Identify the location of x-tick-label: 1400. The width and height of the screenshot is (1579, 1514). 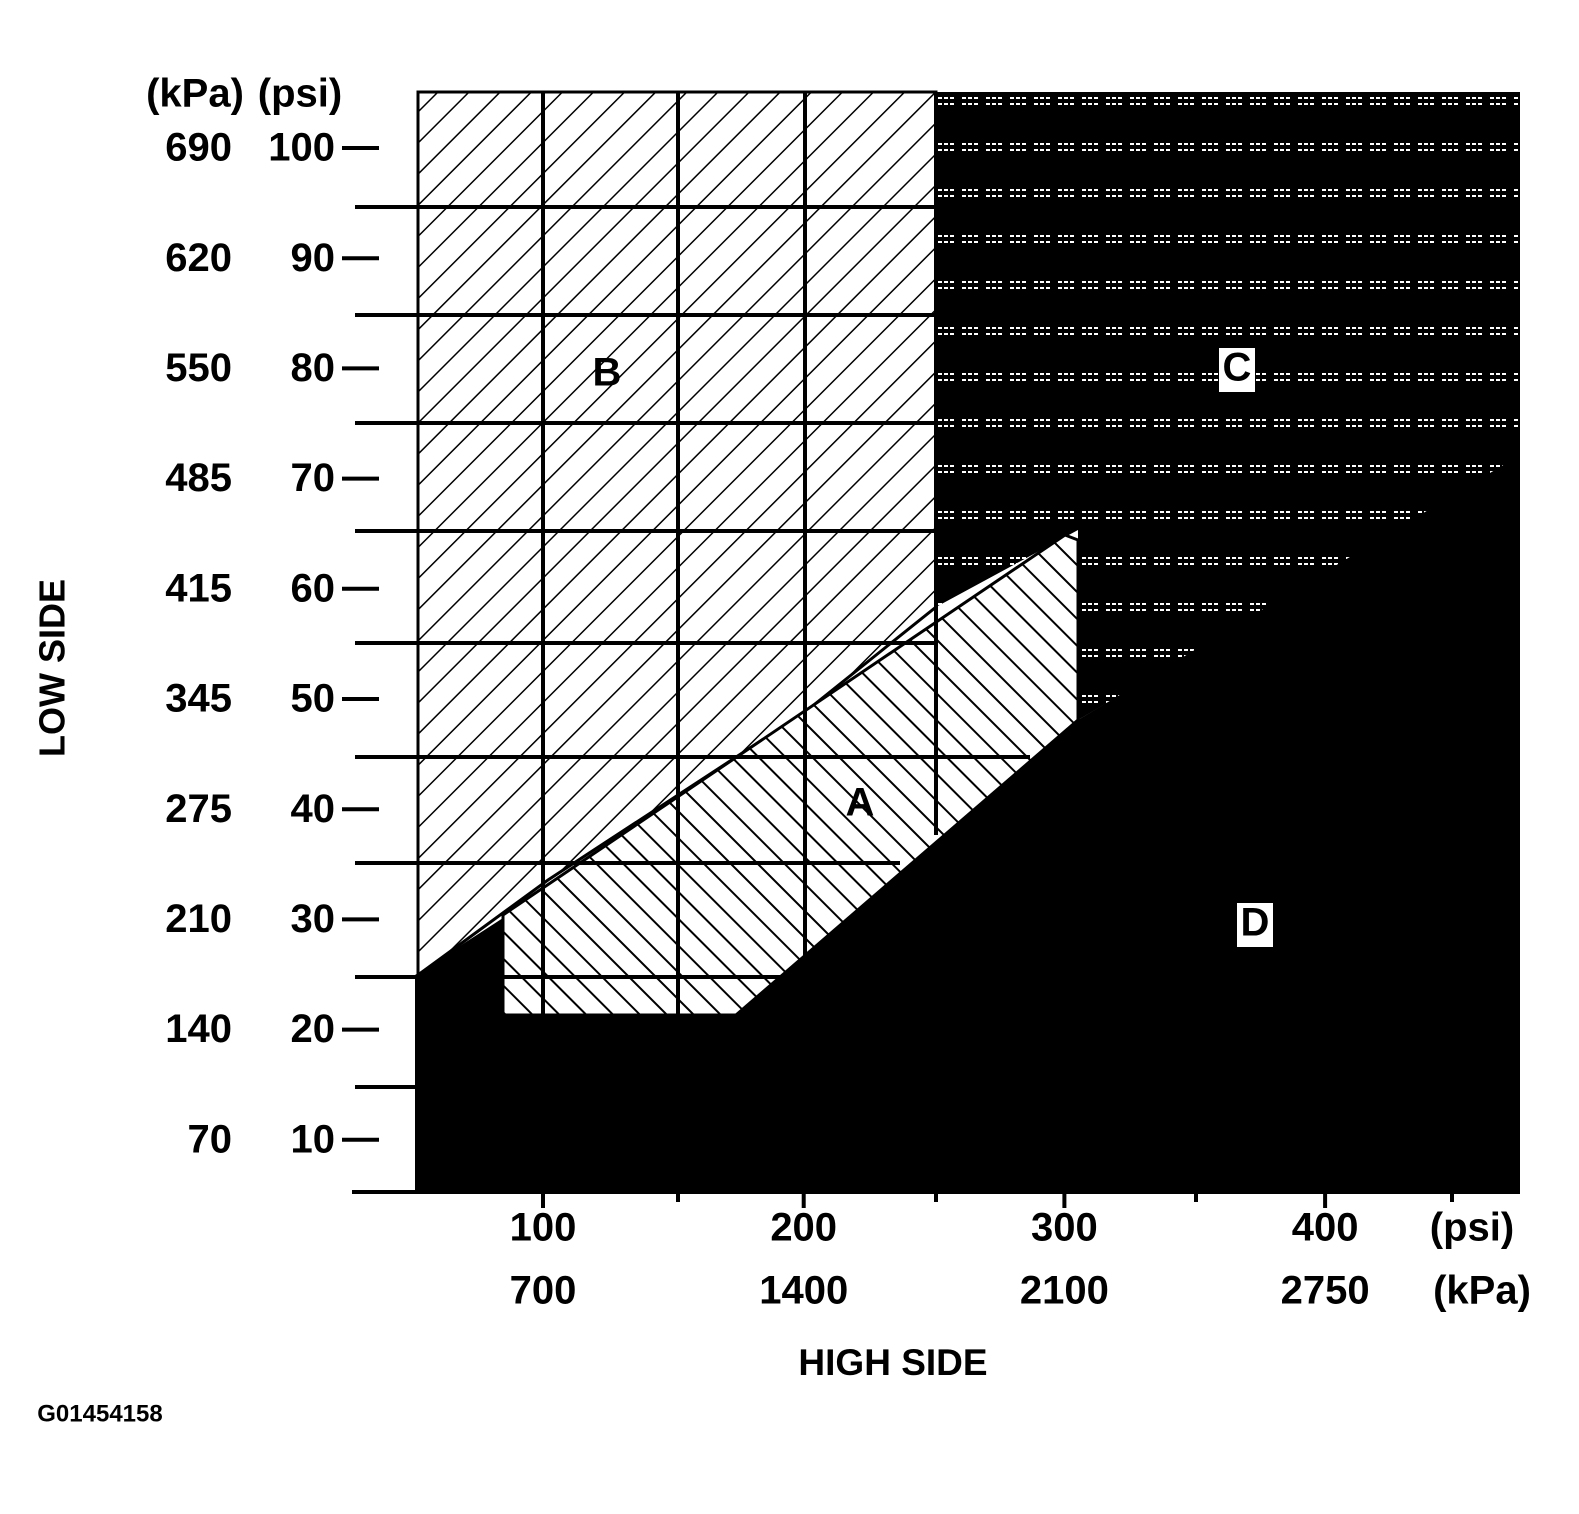
(803, 1291).